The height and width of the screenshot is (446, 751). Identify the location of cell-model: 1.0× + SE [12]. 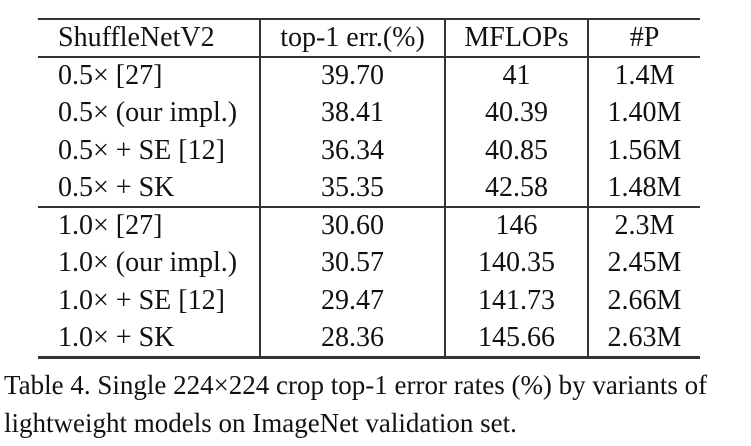
(141, 300).